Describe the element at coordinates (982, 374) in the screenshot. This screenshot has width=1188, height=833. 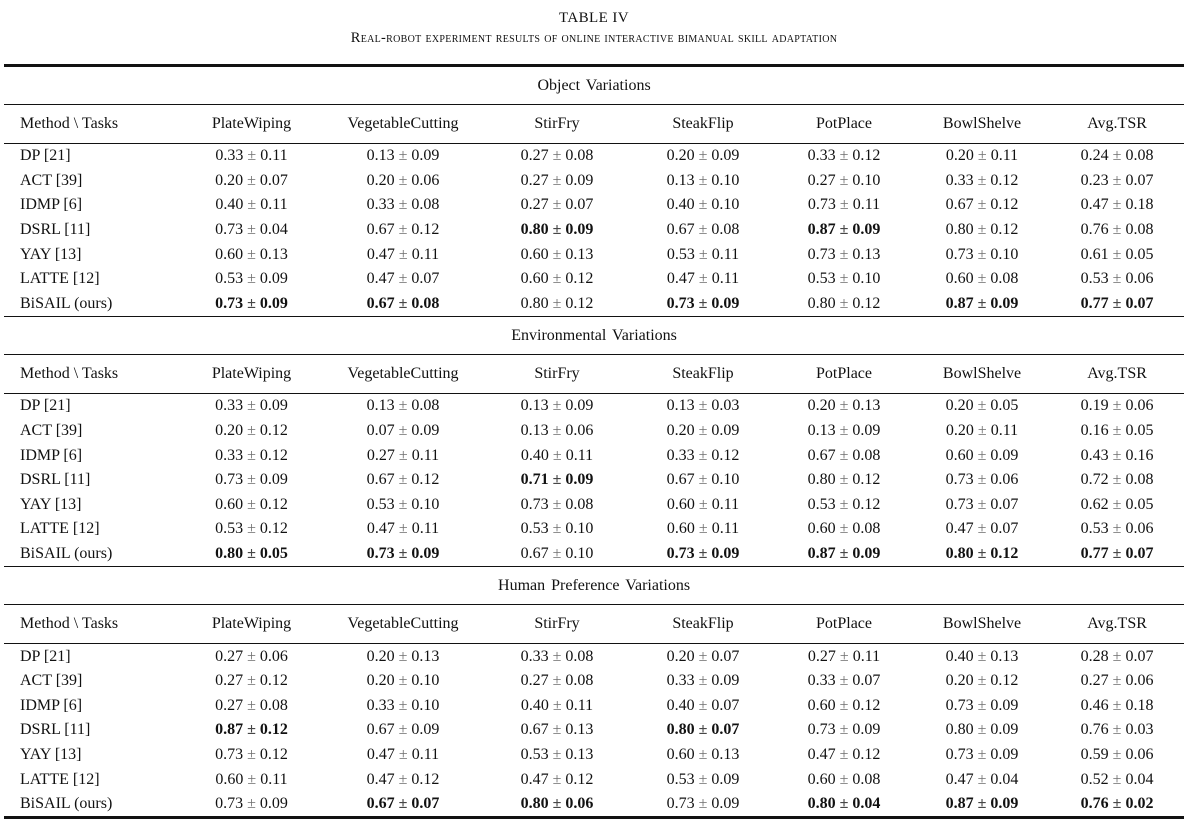
I see `column-header-bowlshelve: BowlShelve` at that location.